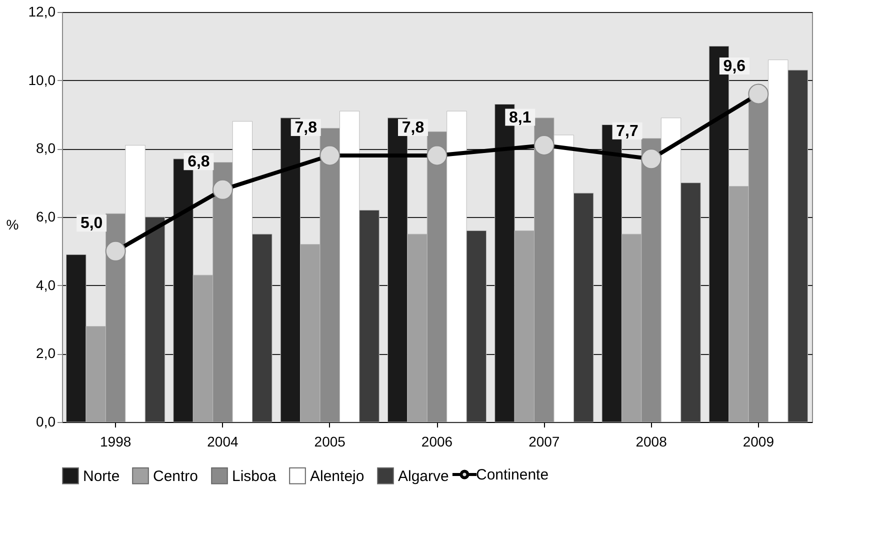  Describe the element at coordinates (12, 224) in the screenshot. I see `y-axis-title: %` at that location.